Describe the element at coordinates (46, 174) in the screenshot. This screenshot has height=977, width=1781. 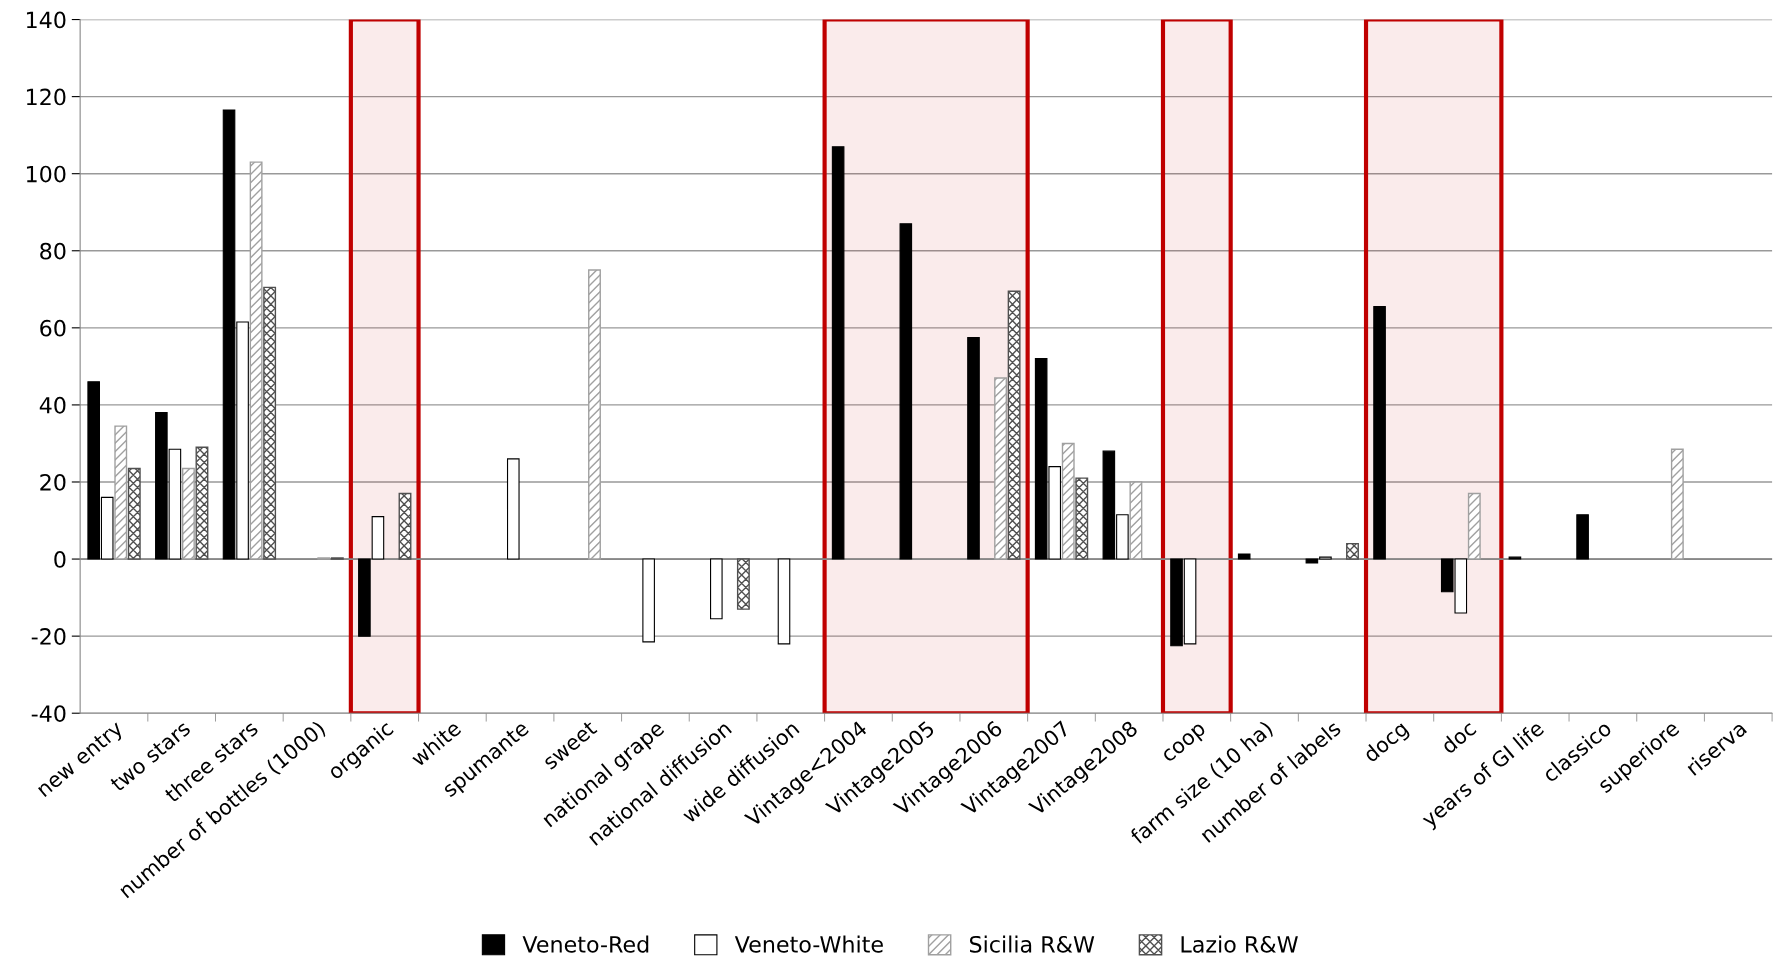
I see `y-tick-label: 100` at that location.